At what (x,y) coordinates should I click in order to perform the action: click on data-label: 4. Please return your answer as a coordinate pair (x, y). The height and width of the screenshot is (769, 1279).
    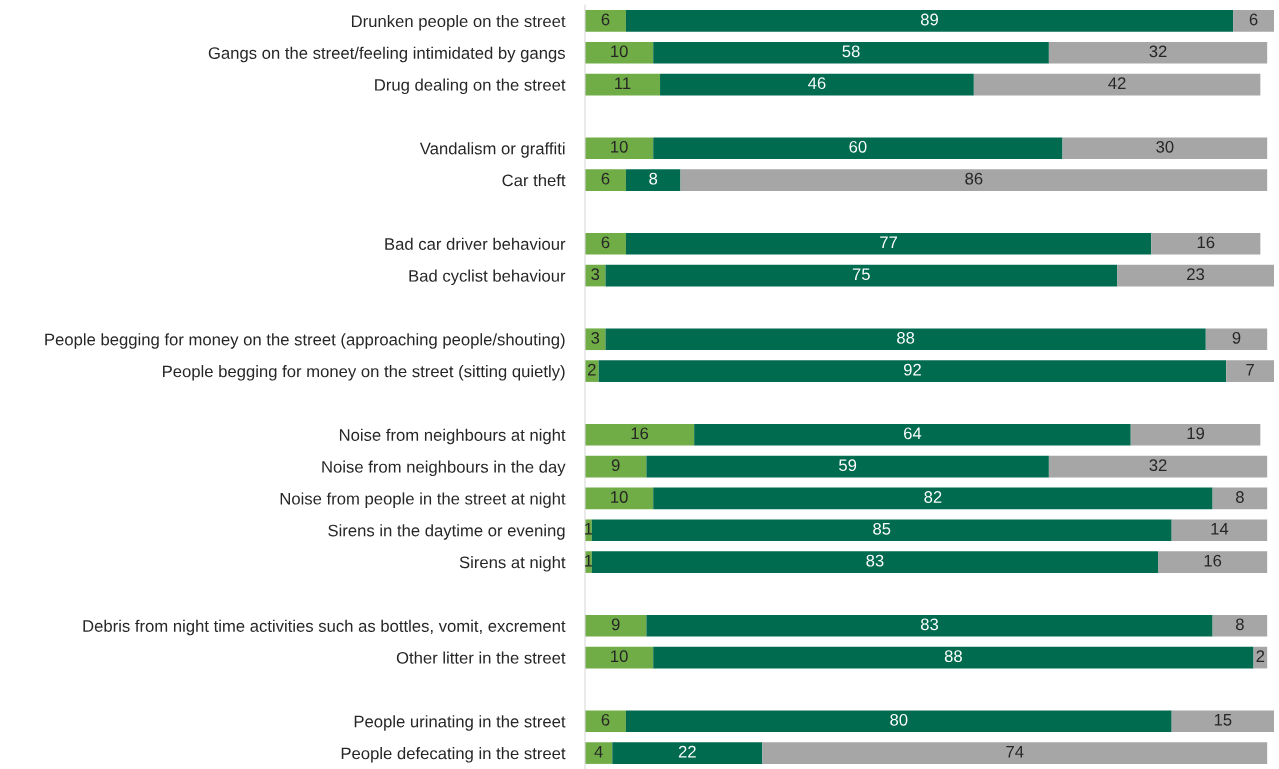
    Looking at the image, I should click on (598, 751).